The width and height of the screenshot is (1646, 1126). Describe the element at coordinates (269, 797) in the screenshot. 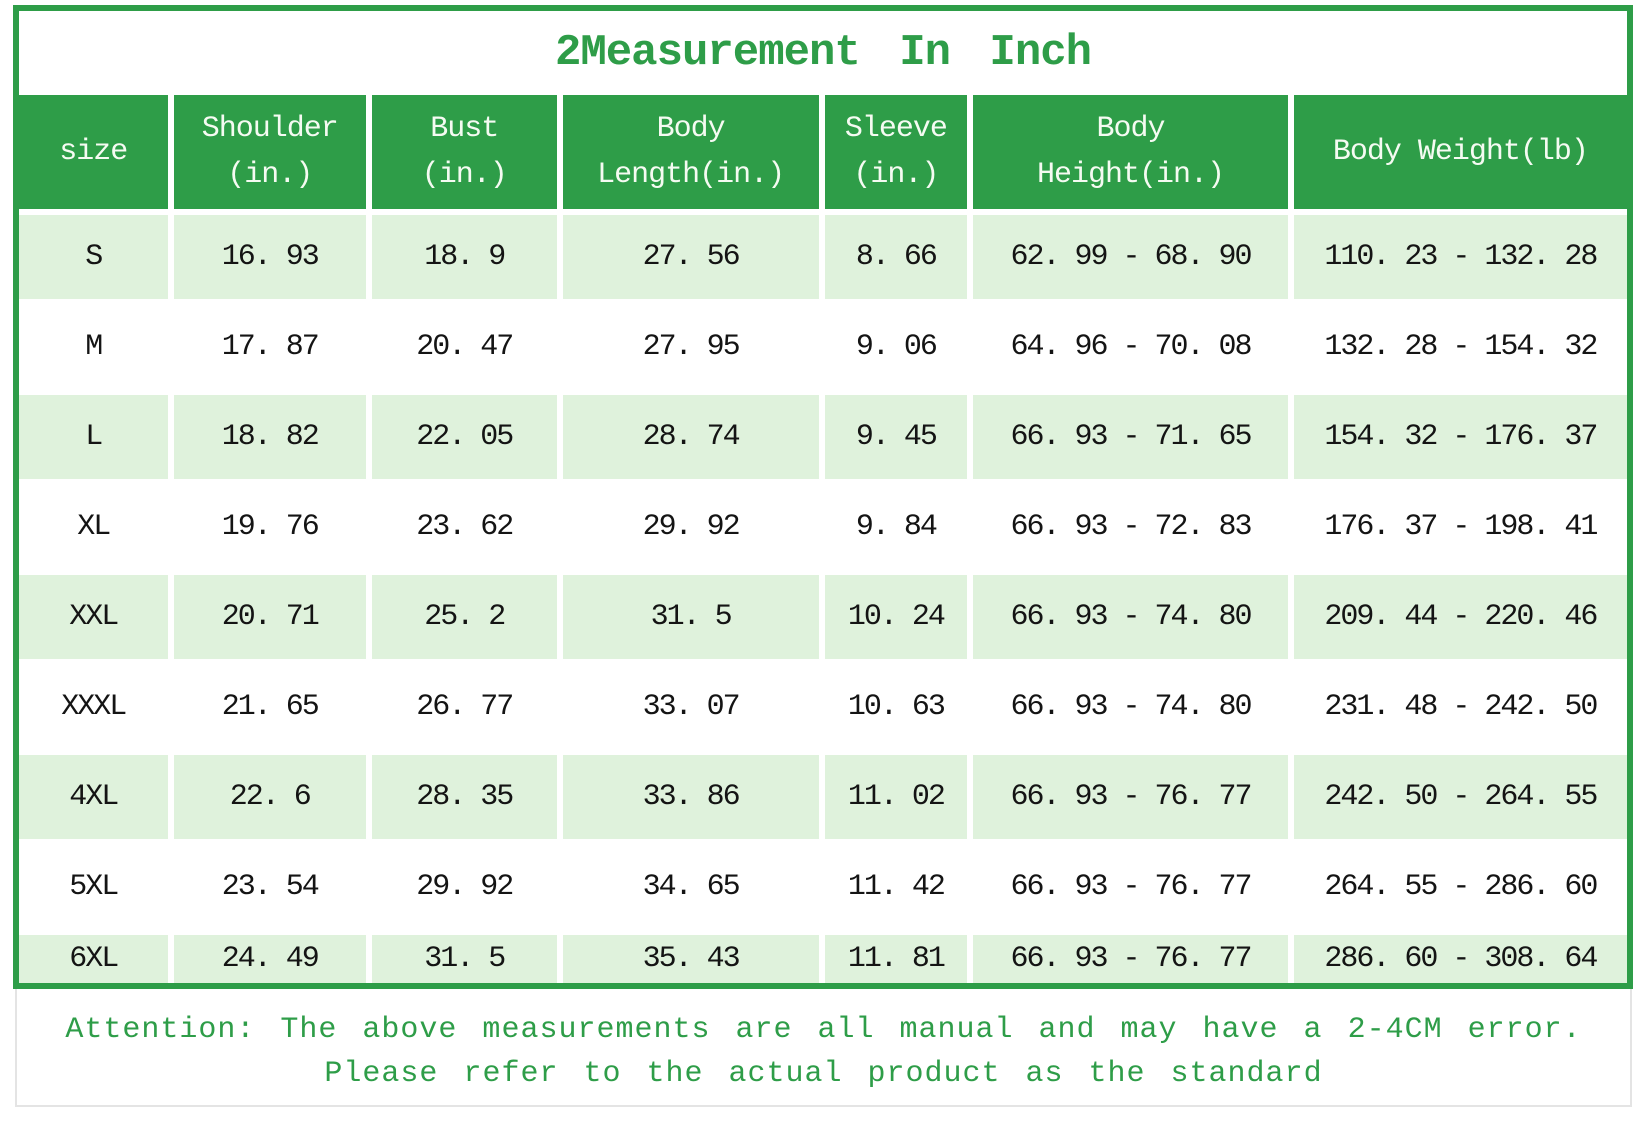

I see `value-cell: 22. 6` at that location.